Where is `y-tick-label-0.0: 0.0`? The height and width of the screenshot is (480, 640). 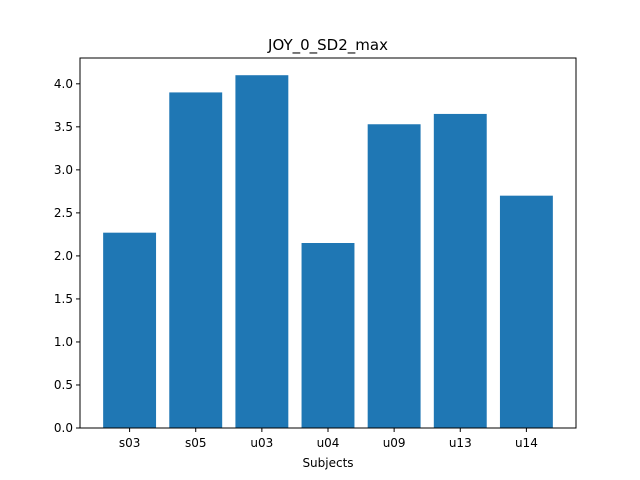 y-tick-label-0.0: 0.0 is located at coordinates (63, 428).